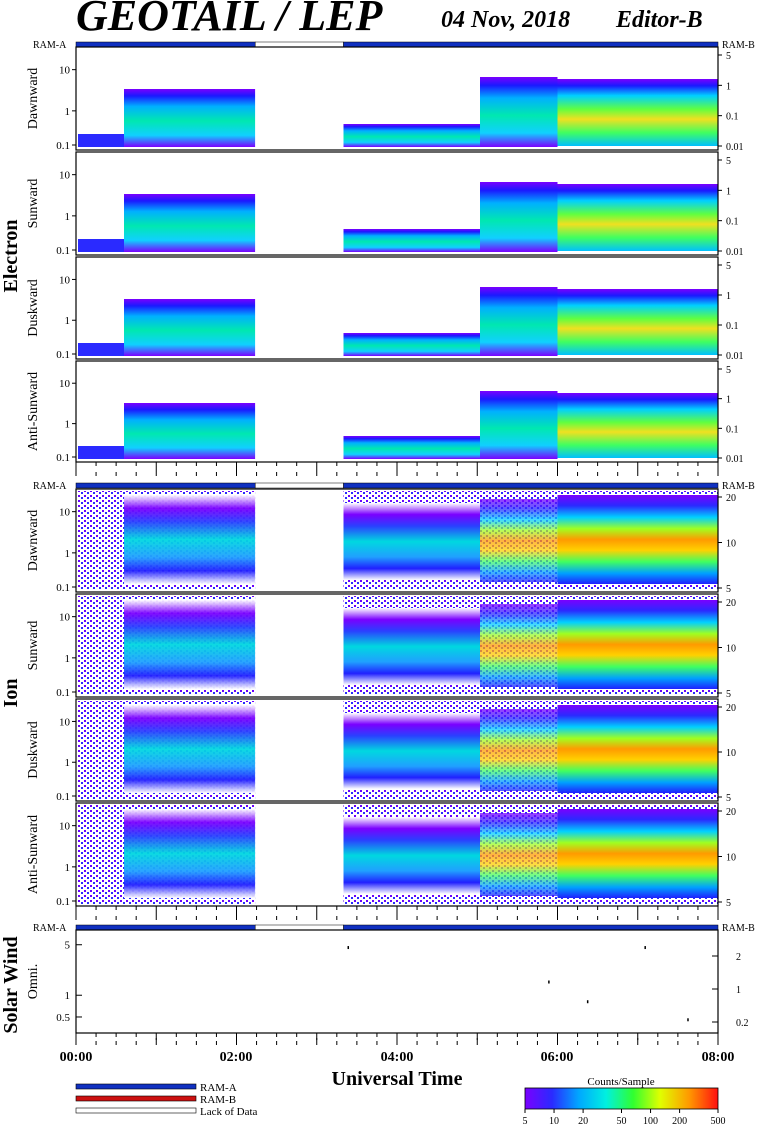 The width and height of the screenshot is (762, 1128). I want to click on colorbar: Counts/Sample 5 10 20 50 100 200 500, so click(624, 1101).